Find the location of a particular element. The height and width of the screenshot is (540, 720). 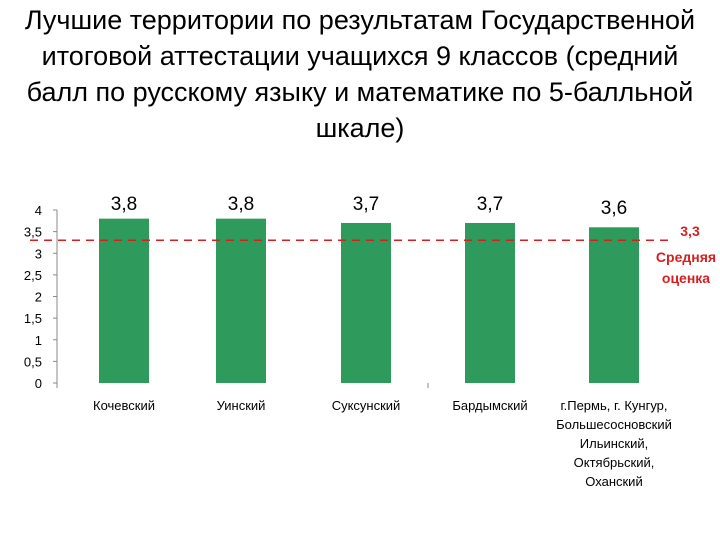

x-category-label: Бардымский is located at coordinates (489, 405).